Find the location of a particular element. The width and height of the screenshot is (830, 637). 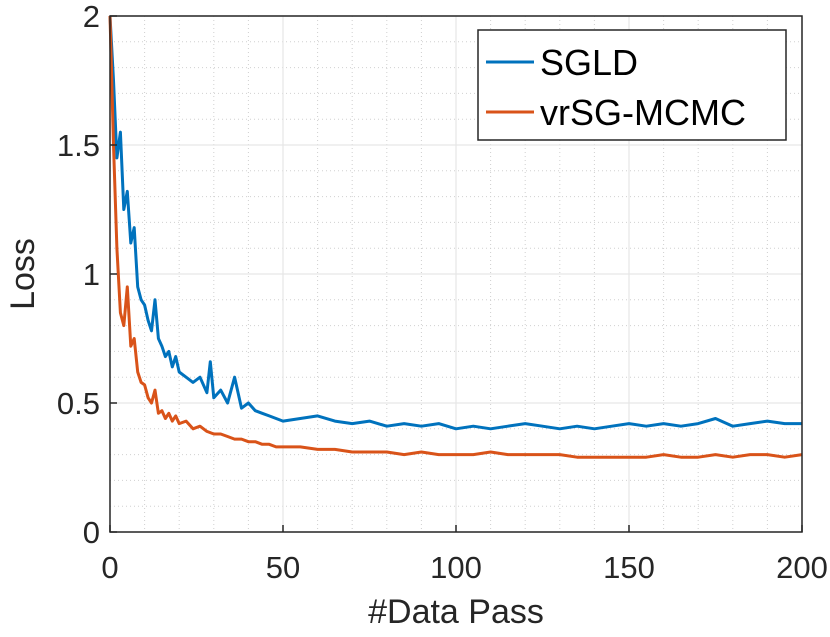

y-axis-label: Loss is located at coordinates (23, 274).